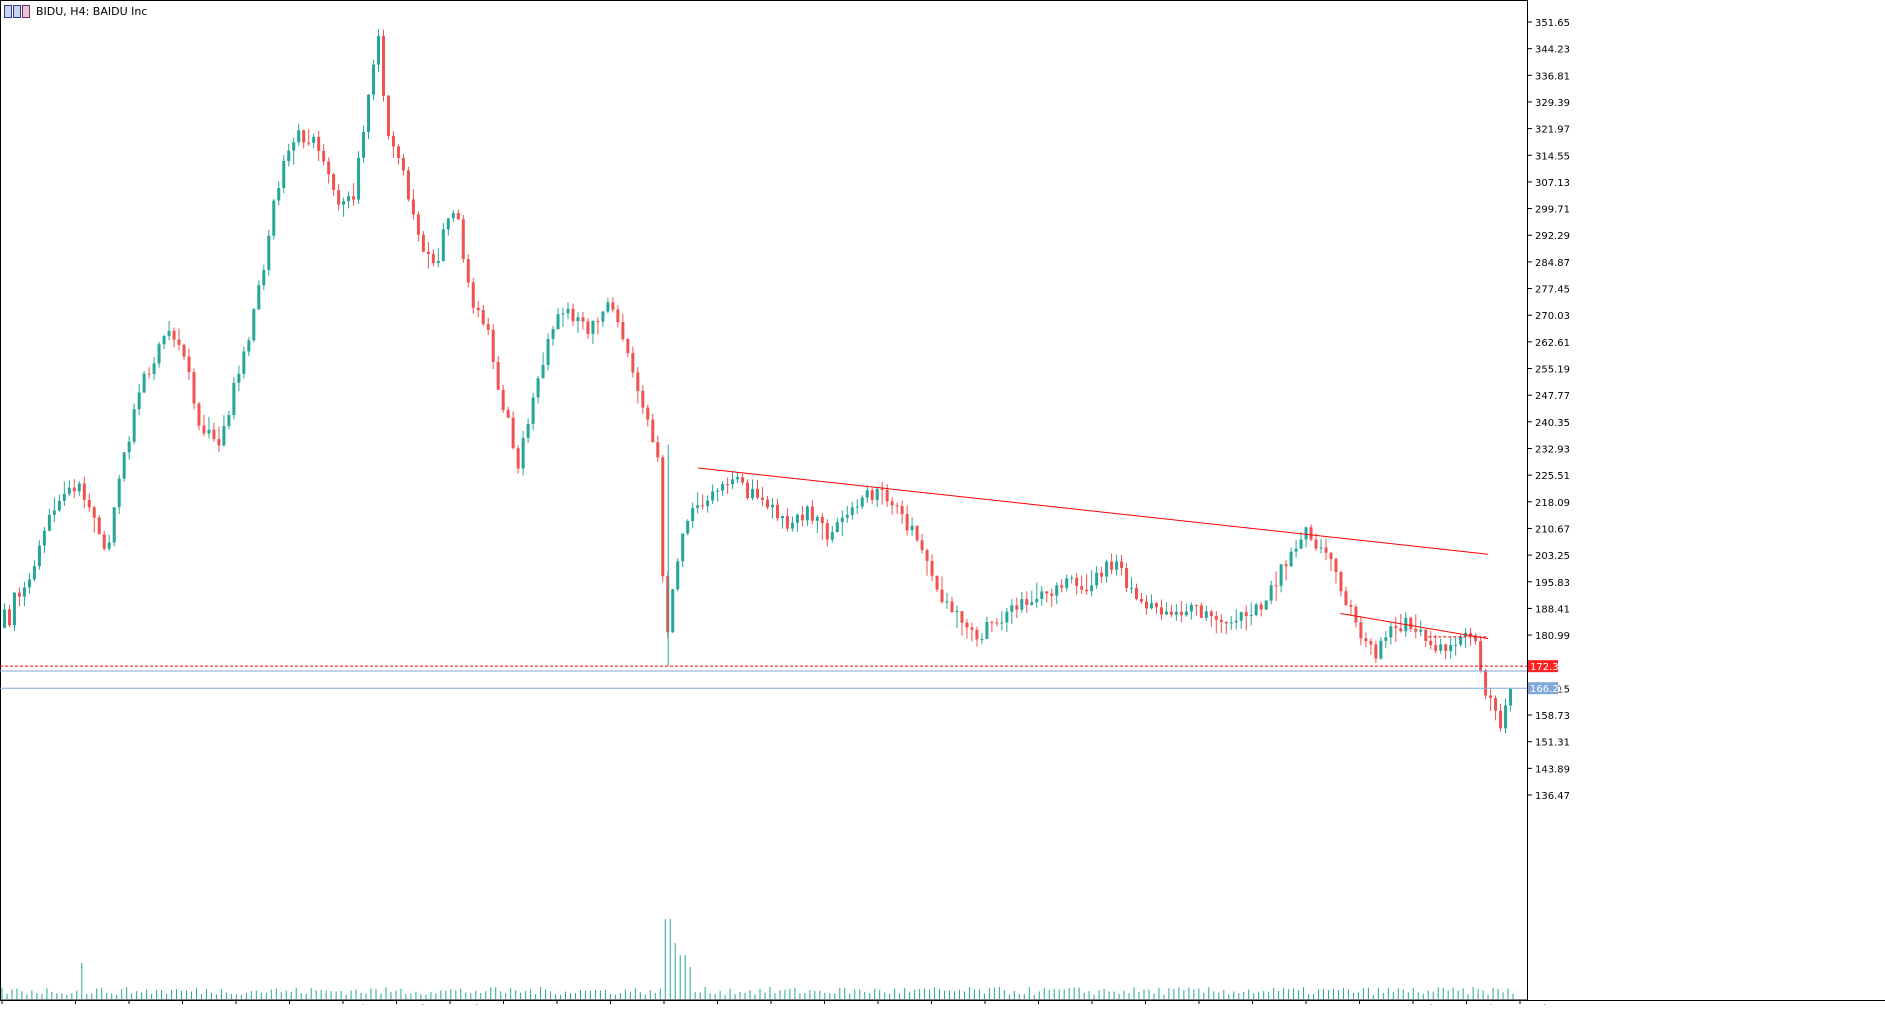 This screenshot has width=1885, height=1009. I want to click on y-tick-label: 255.19, so click(1552, 370).